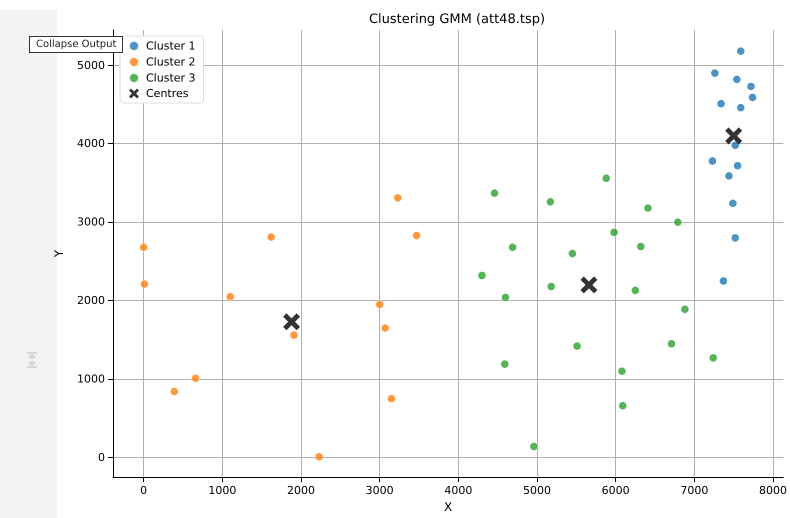 The image size is (790, 518). What do you see at coordinates (616, 491) in the screenshot?
I see `x-tick-label: 6000` at bounding box center [616, 491].